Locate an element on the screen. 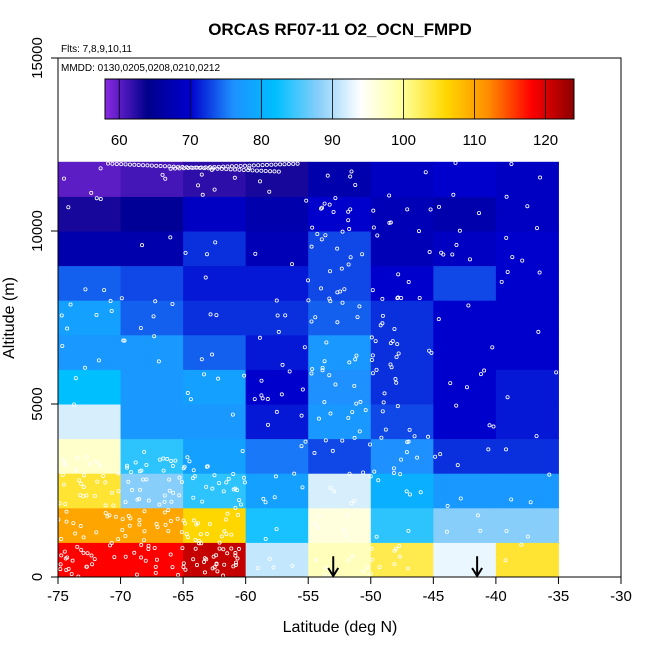 The height and width of the screenshot is (650, 650). colorbar: 60 70 80 90 100 110 120 is located at coordinates (339, 113).